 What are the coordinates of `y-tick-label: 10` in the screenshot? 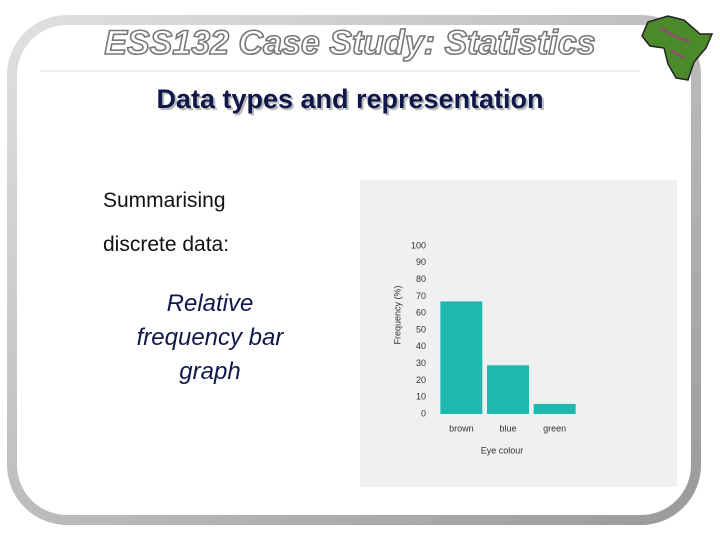 It's located at (421, 397).